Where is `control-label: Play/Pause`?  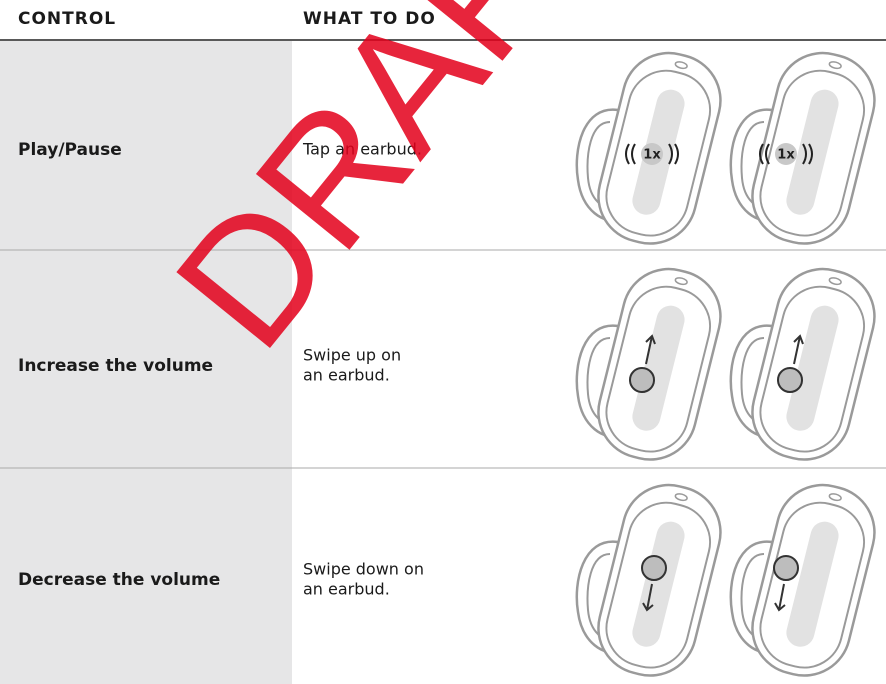 control-label: Play/Pause is located at coordinates (70, 150).